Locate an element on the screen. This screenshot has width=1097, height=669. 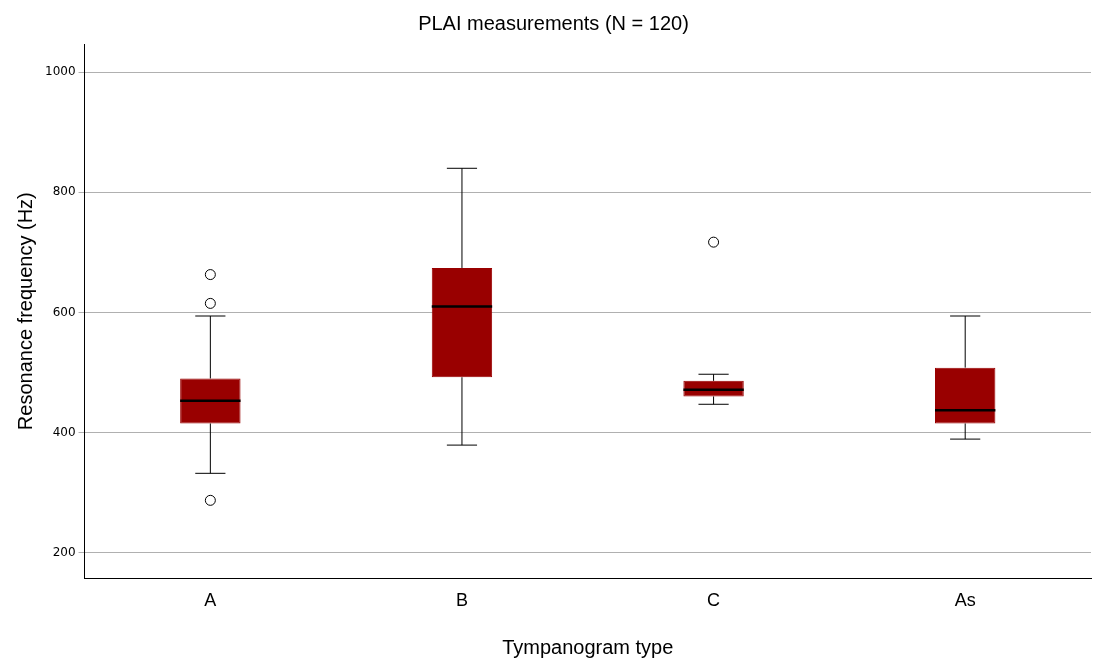
y-axis-title: Resonance frequency (Hz) is located at coordinates (24, 311).